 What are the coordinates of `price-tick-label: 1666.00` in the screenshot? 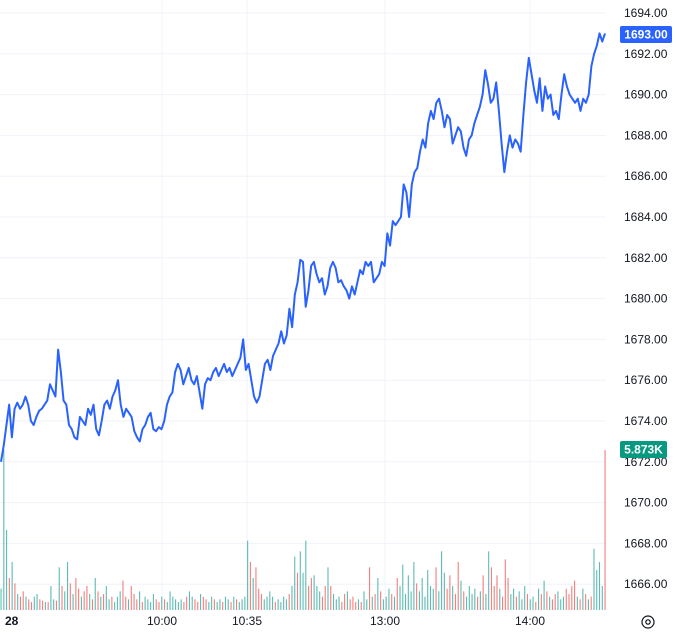 It's located at (646, 584).